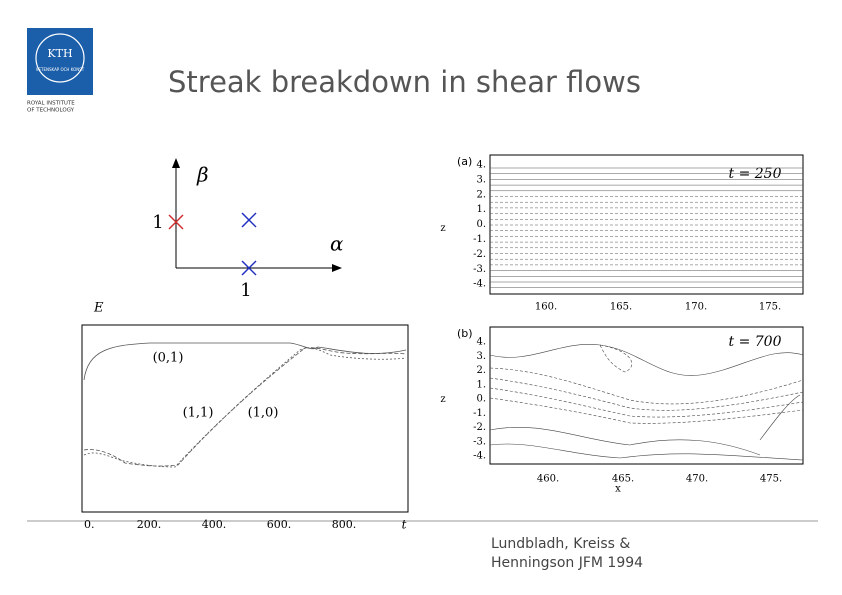 The image size is (842, 595). What do you see at coordinates (59, 53) in the screenshot?
I see `logo-name: KTH` at bounding box center [59, 53].